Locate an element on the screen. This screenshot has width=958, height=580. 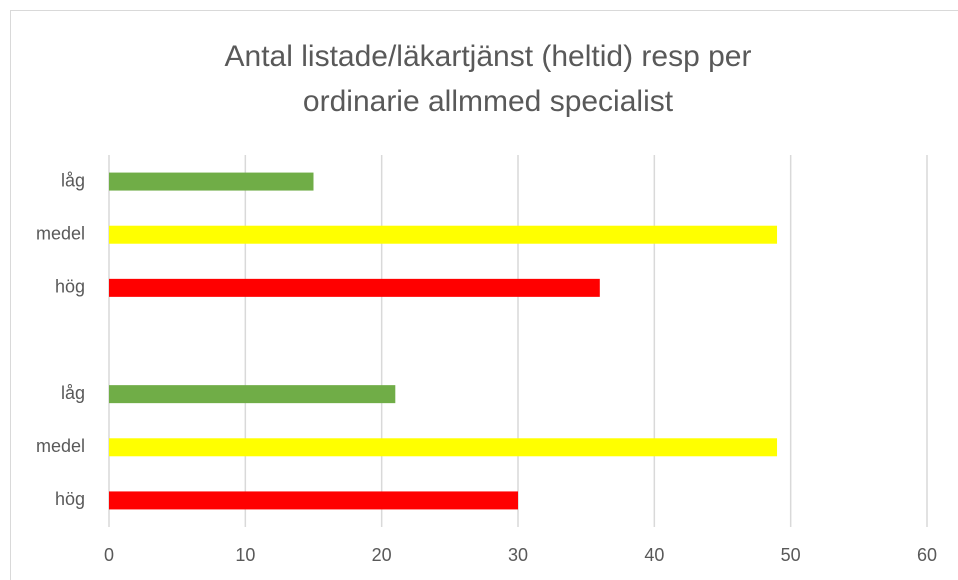
x-tick-label: 50 is located at coordinates (791, 555).